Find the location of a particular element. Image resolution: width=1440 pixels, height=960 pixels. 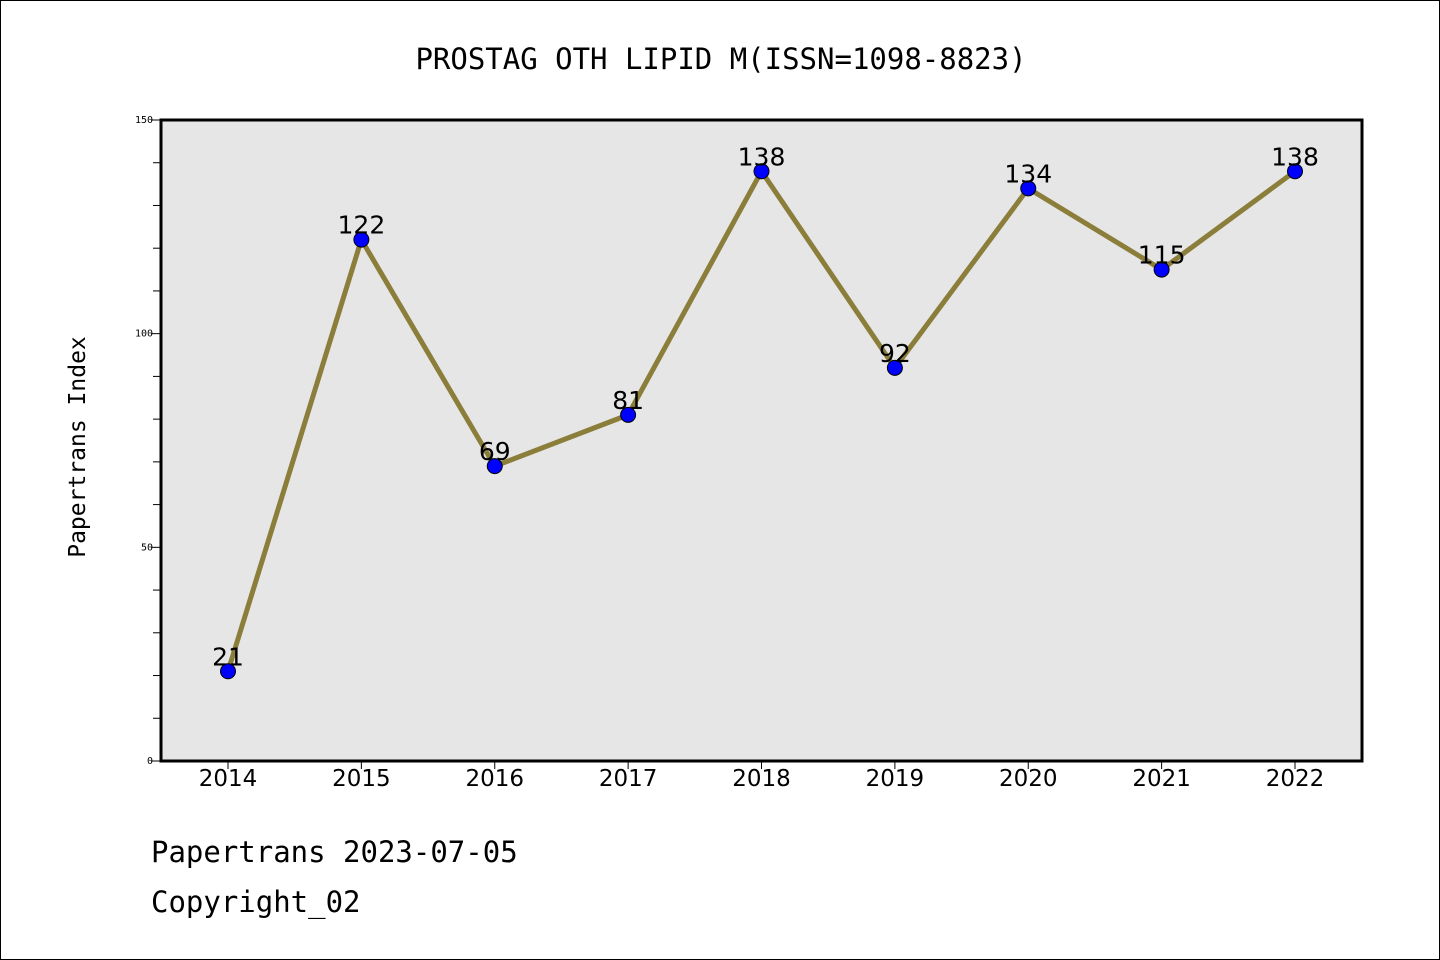

x-axis: 2014 2015 2016 2017 2018 2019 2020 2021 2022 is located at coordinates (762, 776).